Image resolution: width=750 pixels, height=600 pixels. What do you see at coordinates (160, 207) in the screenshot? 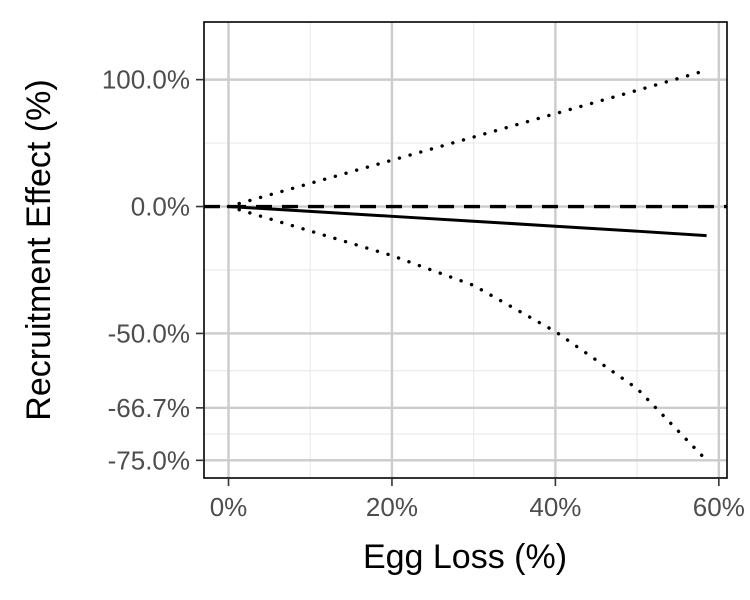
I see `y-tick-label: 0.0%` at bounding box center [160, 207].